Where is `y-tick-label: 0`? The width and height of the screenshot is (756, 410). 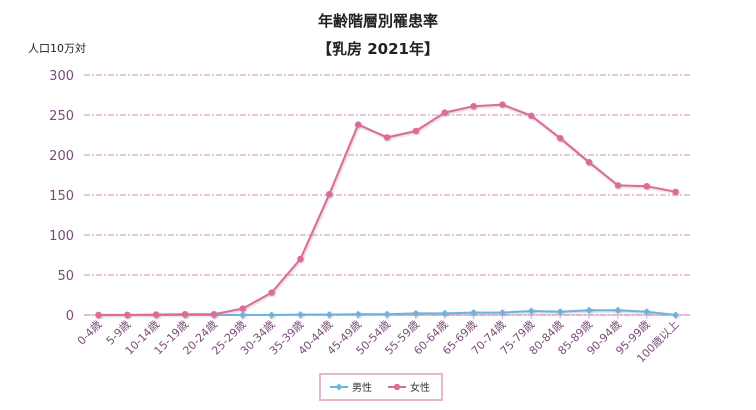 y-tick-label: 0 is located at coordinates (70, 316).